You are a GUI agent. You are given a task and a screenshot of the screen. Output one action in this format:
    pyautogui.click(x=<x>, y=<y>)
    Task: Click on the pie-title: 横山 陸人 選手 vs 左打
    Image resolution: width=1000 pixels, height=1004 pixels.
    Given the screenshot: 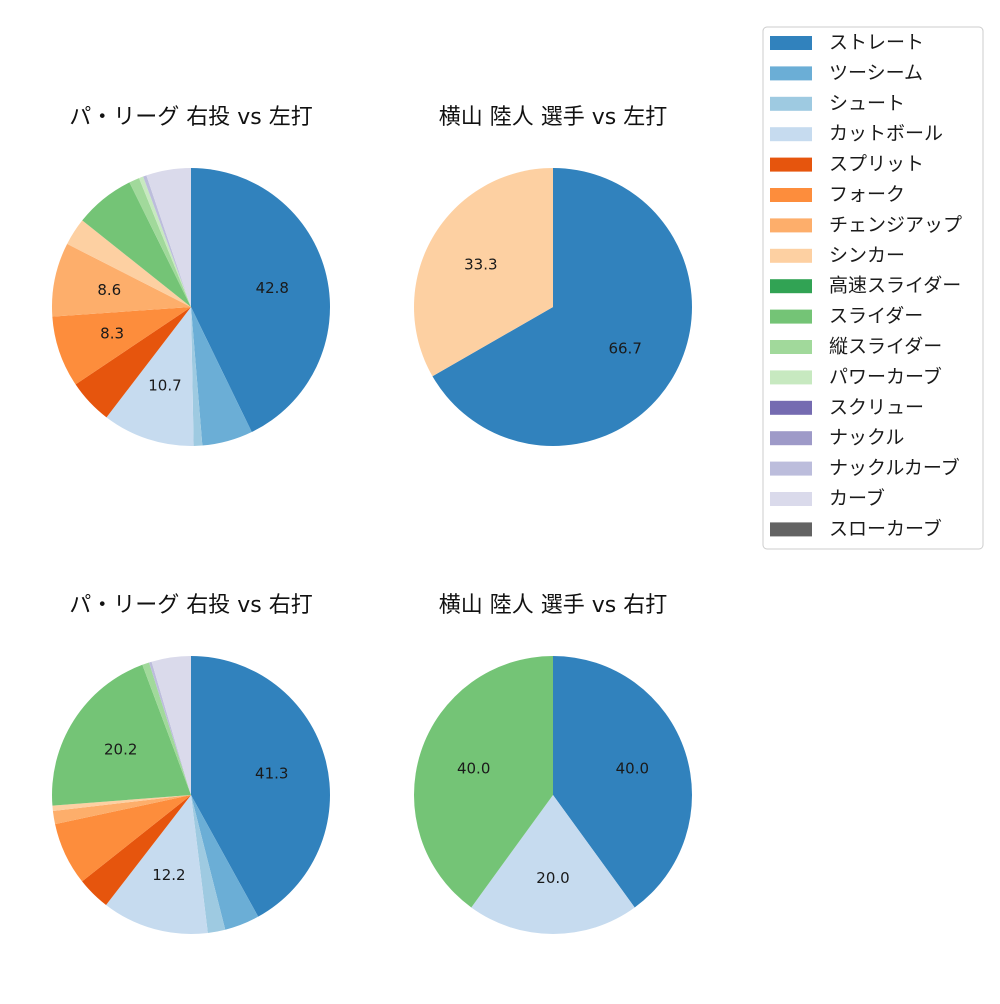 What is the action you would take?
    pyautogui.click(x=553, y=117)
    